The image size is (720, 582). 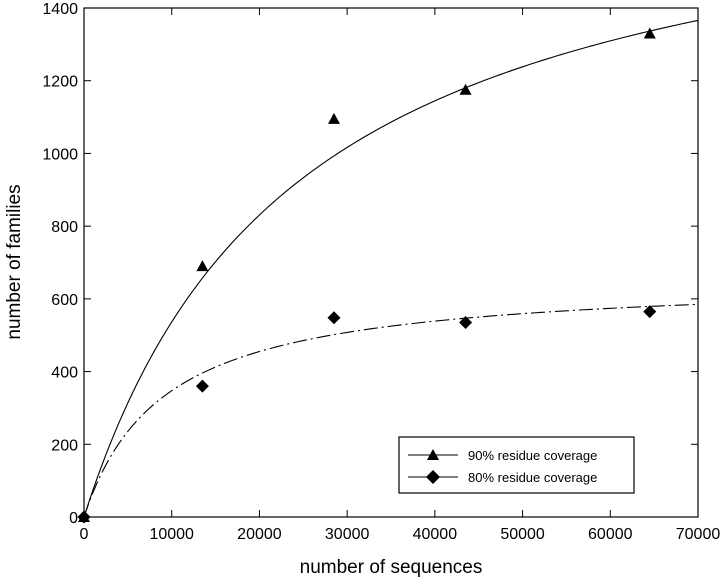 What do you see at coordinates (14, 261) in the screenshot?
I see `y-axis-title: number of families` at bounding box center [14, 261].